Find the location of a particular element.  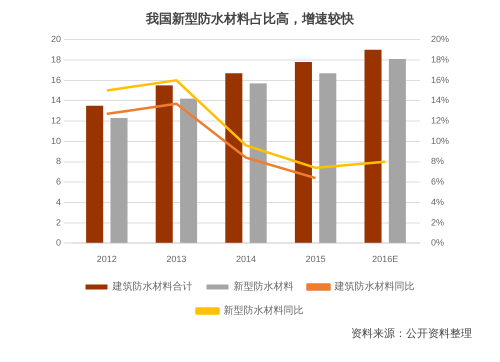

y2-tick-label: 12% is located at coordinates (439, 121).